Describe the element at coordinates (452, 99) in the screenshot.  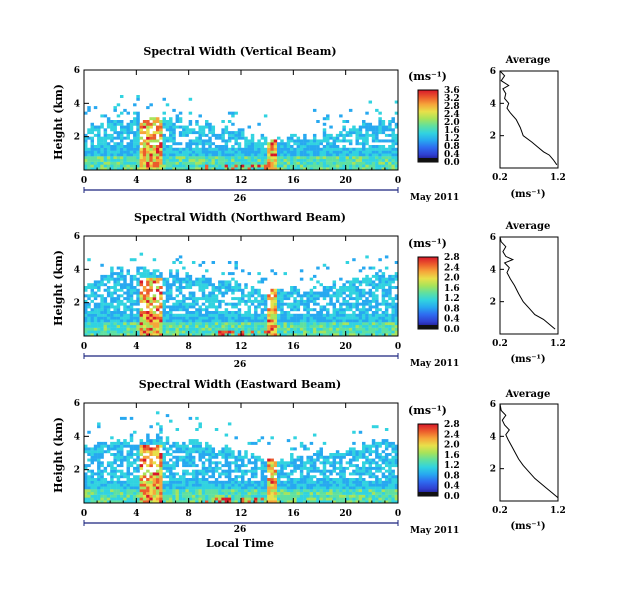
I see `colorbar-tick-label: 3.2` at that location.